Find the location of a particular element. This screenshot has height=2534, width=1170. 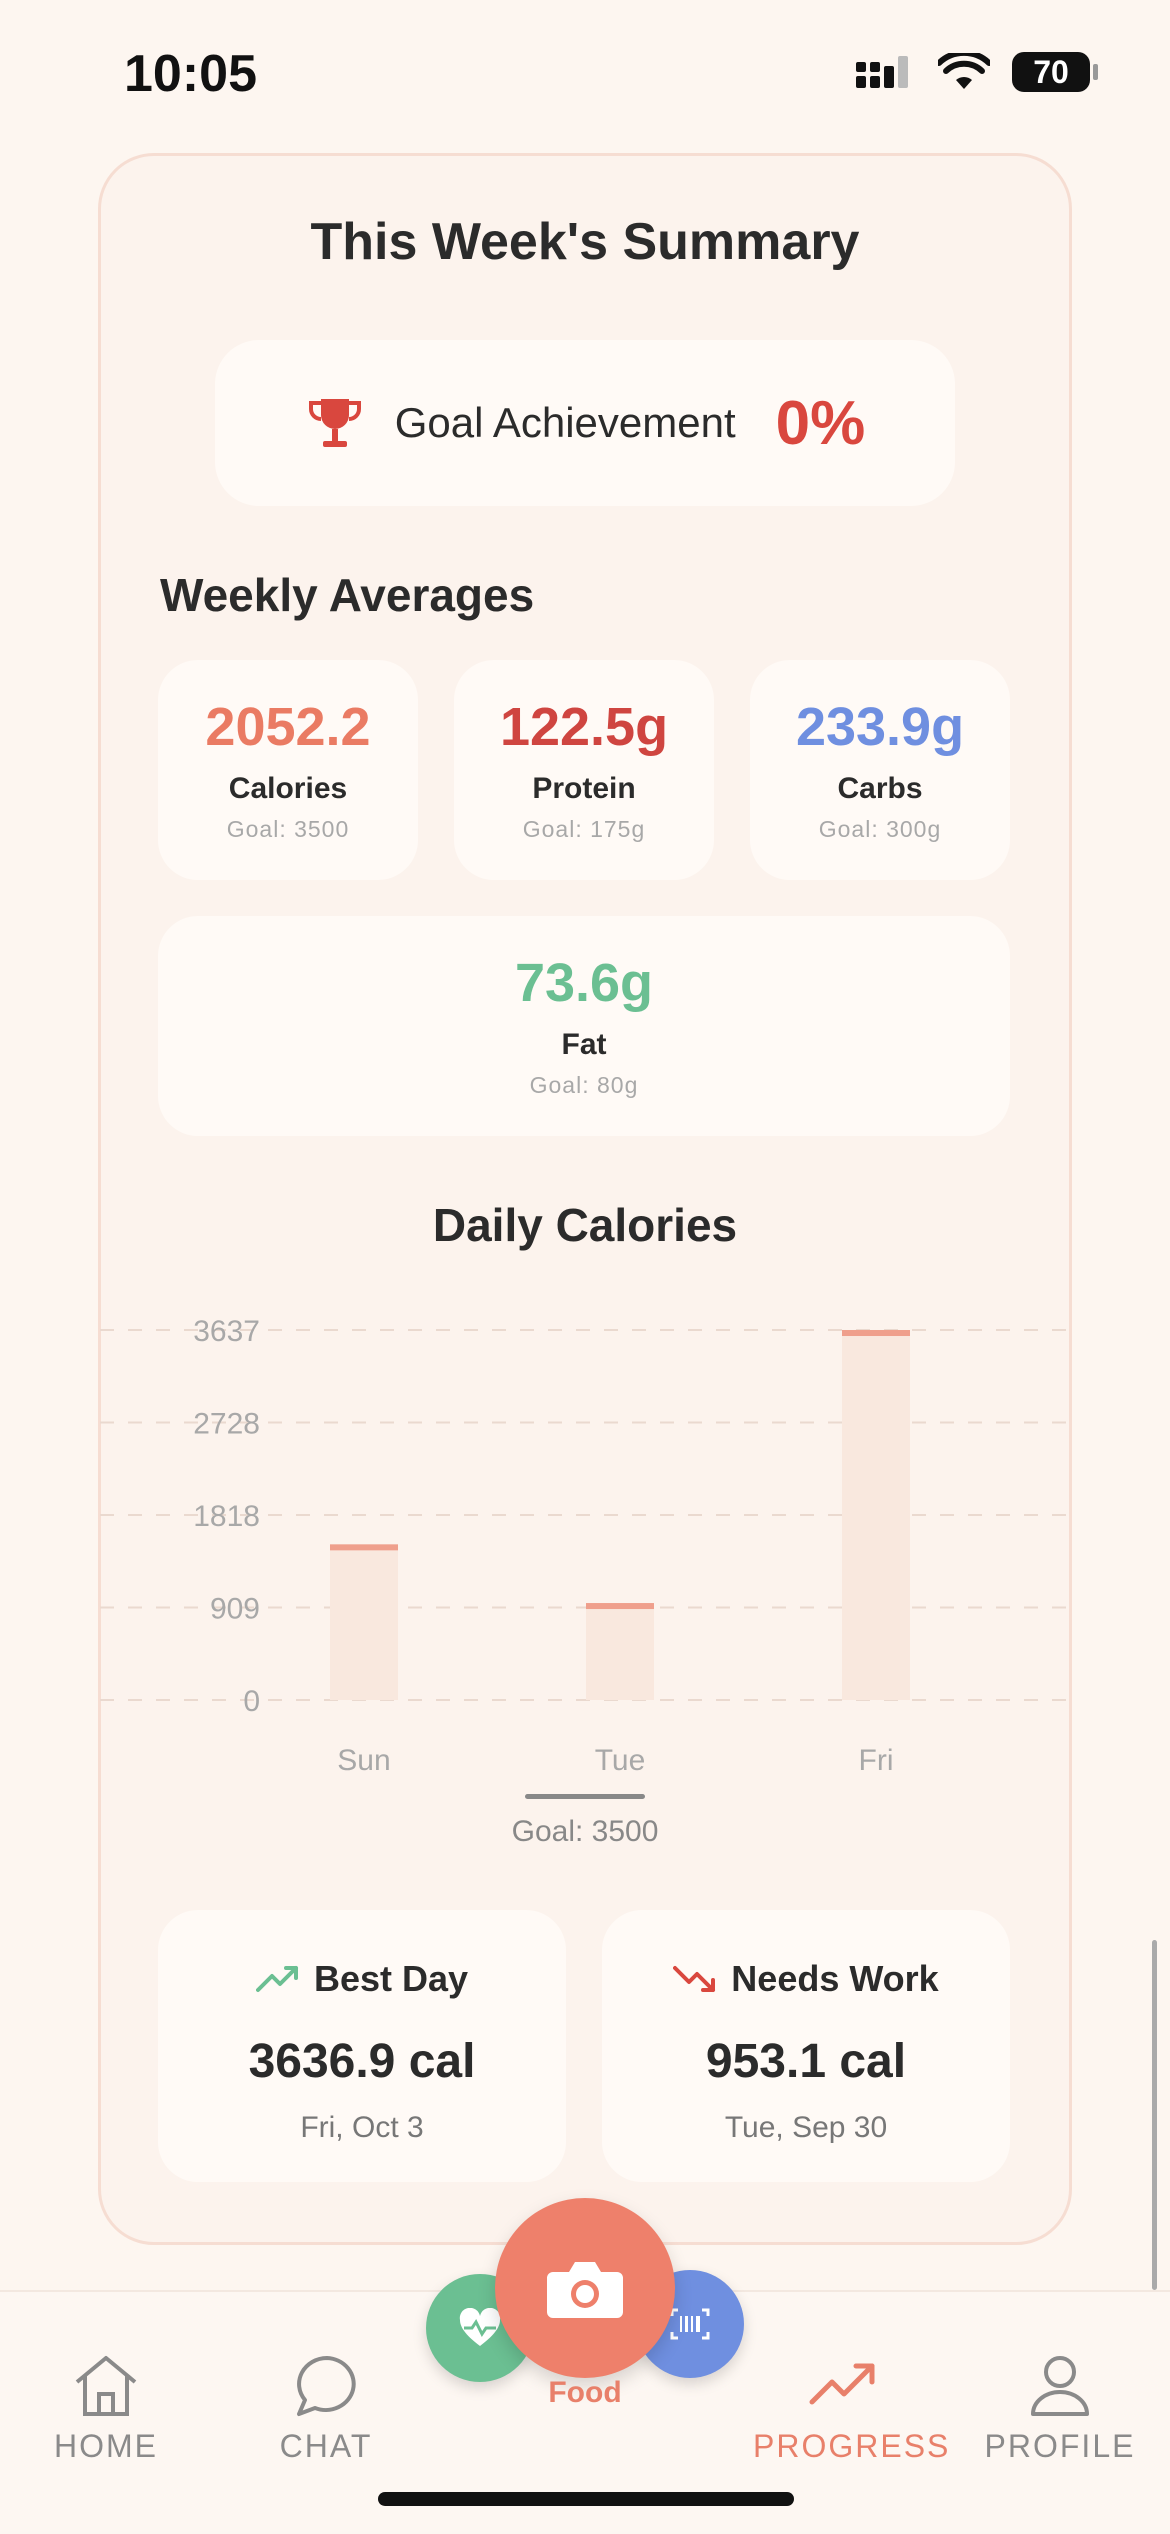

y-tick-label: 1818 is located at coordinates (226, 1516).